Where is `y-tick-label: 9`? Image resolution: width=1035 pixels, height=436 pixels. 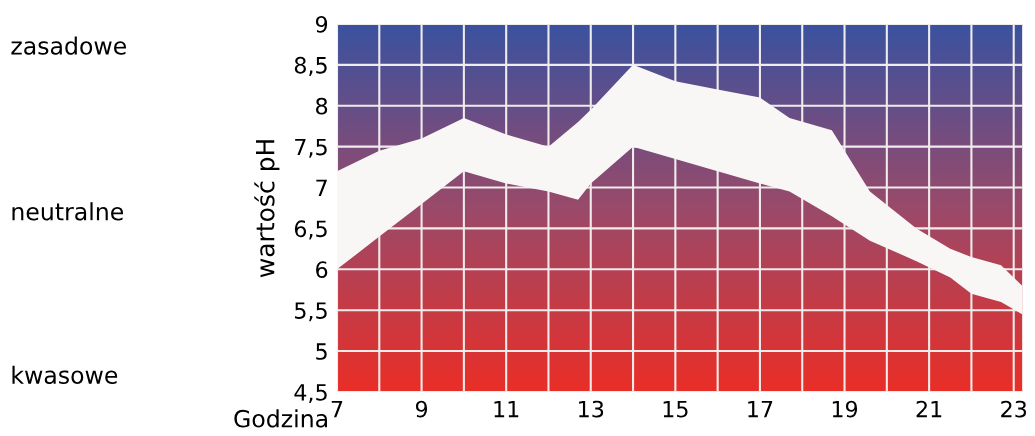 y-tick-label: 9 is located at coordinates (321, 24).